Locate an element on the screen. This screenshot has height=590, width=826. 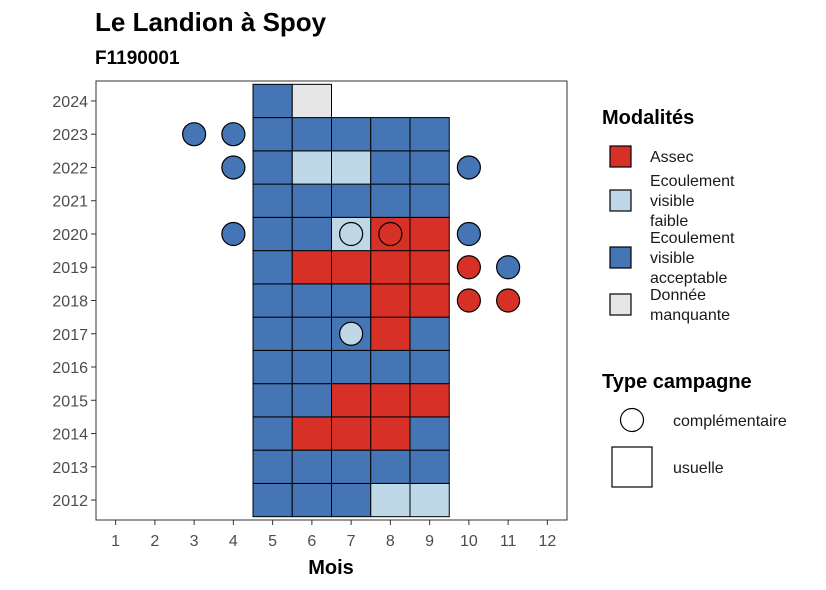
y-tick-label: 2014 is located at coordinates (70, 435).